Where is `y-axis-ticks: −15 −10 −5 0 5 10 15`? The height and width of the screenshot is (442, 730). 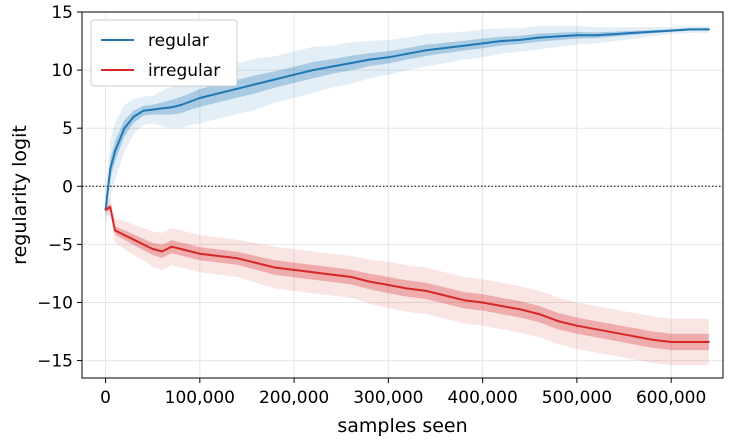
y-axis-ticks: −15 −10 −5 0 5 10 15 is located at coordinates (59, 187).